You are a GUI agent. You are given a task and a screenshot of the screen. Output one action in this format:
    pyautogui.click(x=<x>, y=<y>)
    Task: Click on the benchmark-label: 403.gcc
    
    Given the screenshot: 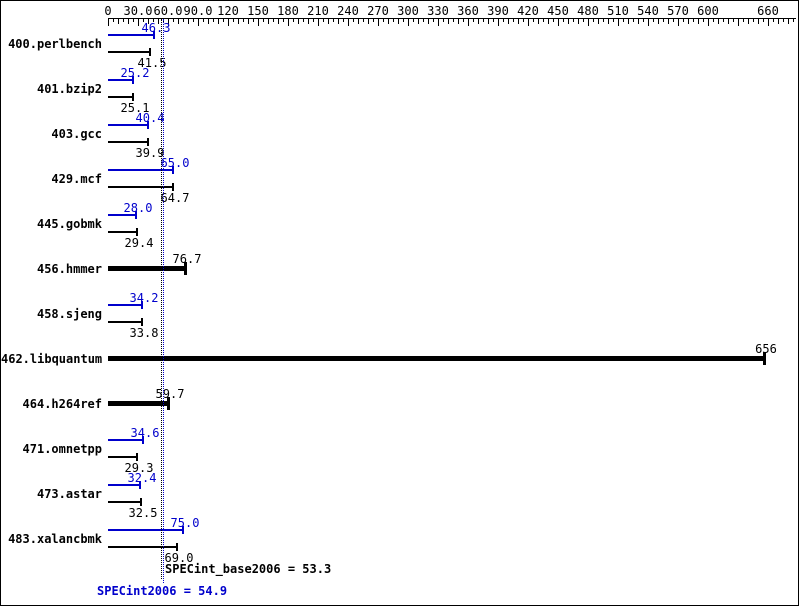 What is the action you would take?
    pyautogui.click(x=76, y=134)
    